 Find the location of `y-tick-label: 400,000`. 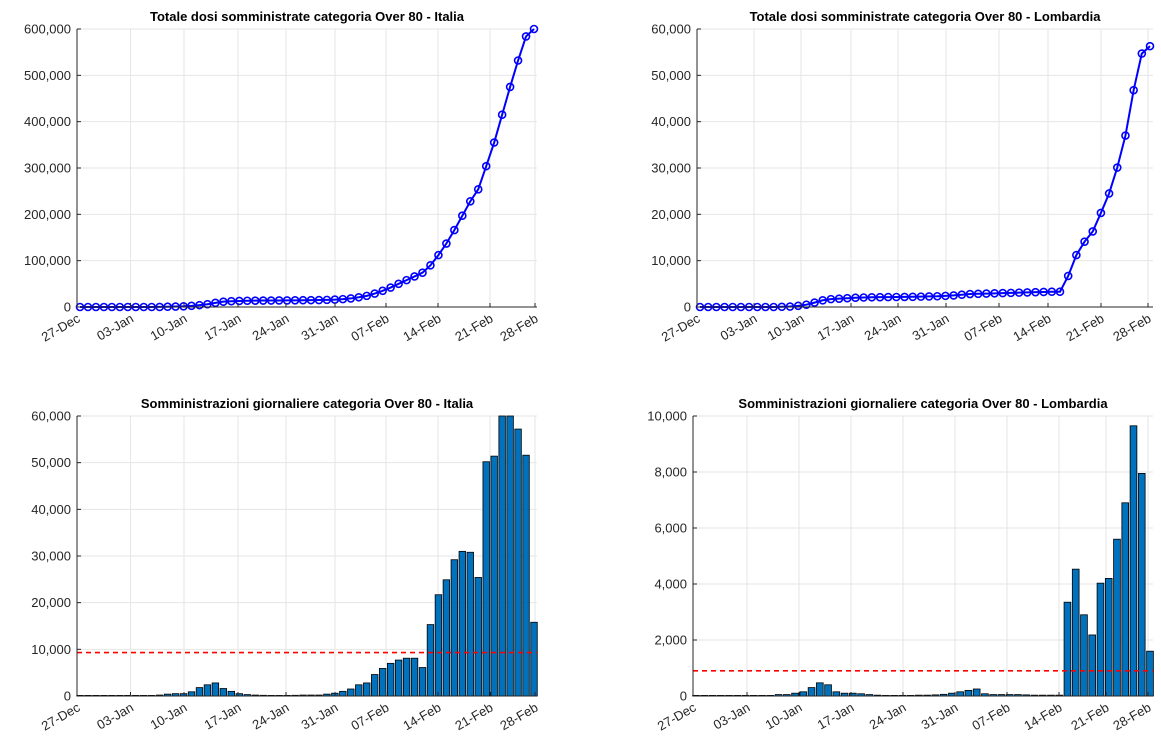

y-tick-label: 400,000 is located at coordinates (47, 121).